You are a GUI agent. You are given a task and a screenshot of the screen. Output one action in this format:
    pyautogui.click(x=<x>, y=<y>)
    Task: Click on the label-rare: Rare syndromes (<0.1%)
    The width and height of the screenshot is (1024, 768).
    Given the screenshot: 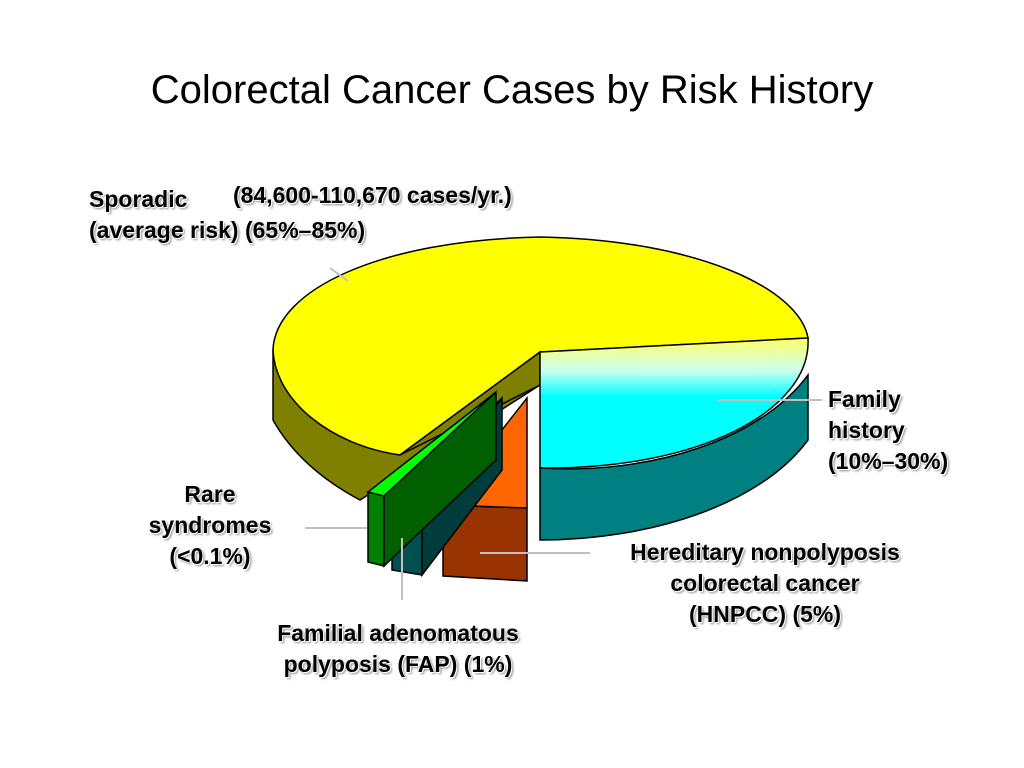 What is the action you would take?
    pyautogui.click(x=210, y=525)
    